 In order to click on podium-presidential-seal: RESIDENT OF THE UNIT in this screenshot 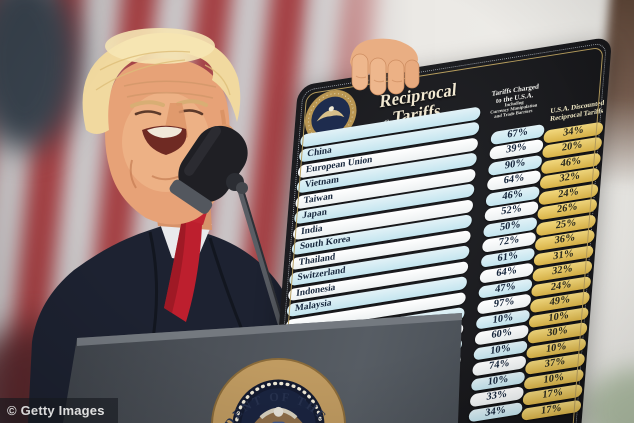, I will do `click(278, 390)`.